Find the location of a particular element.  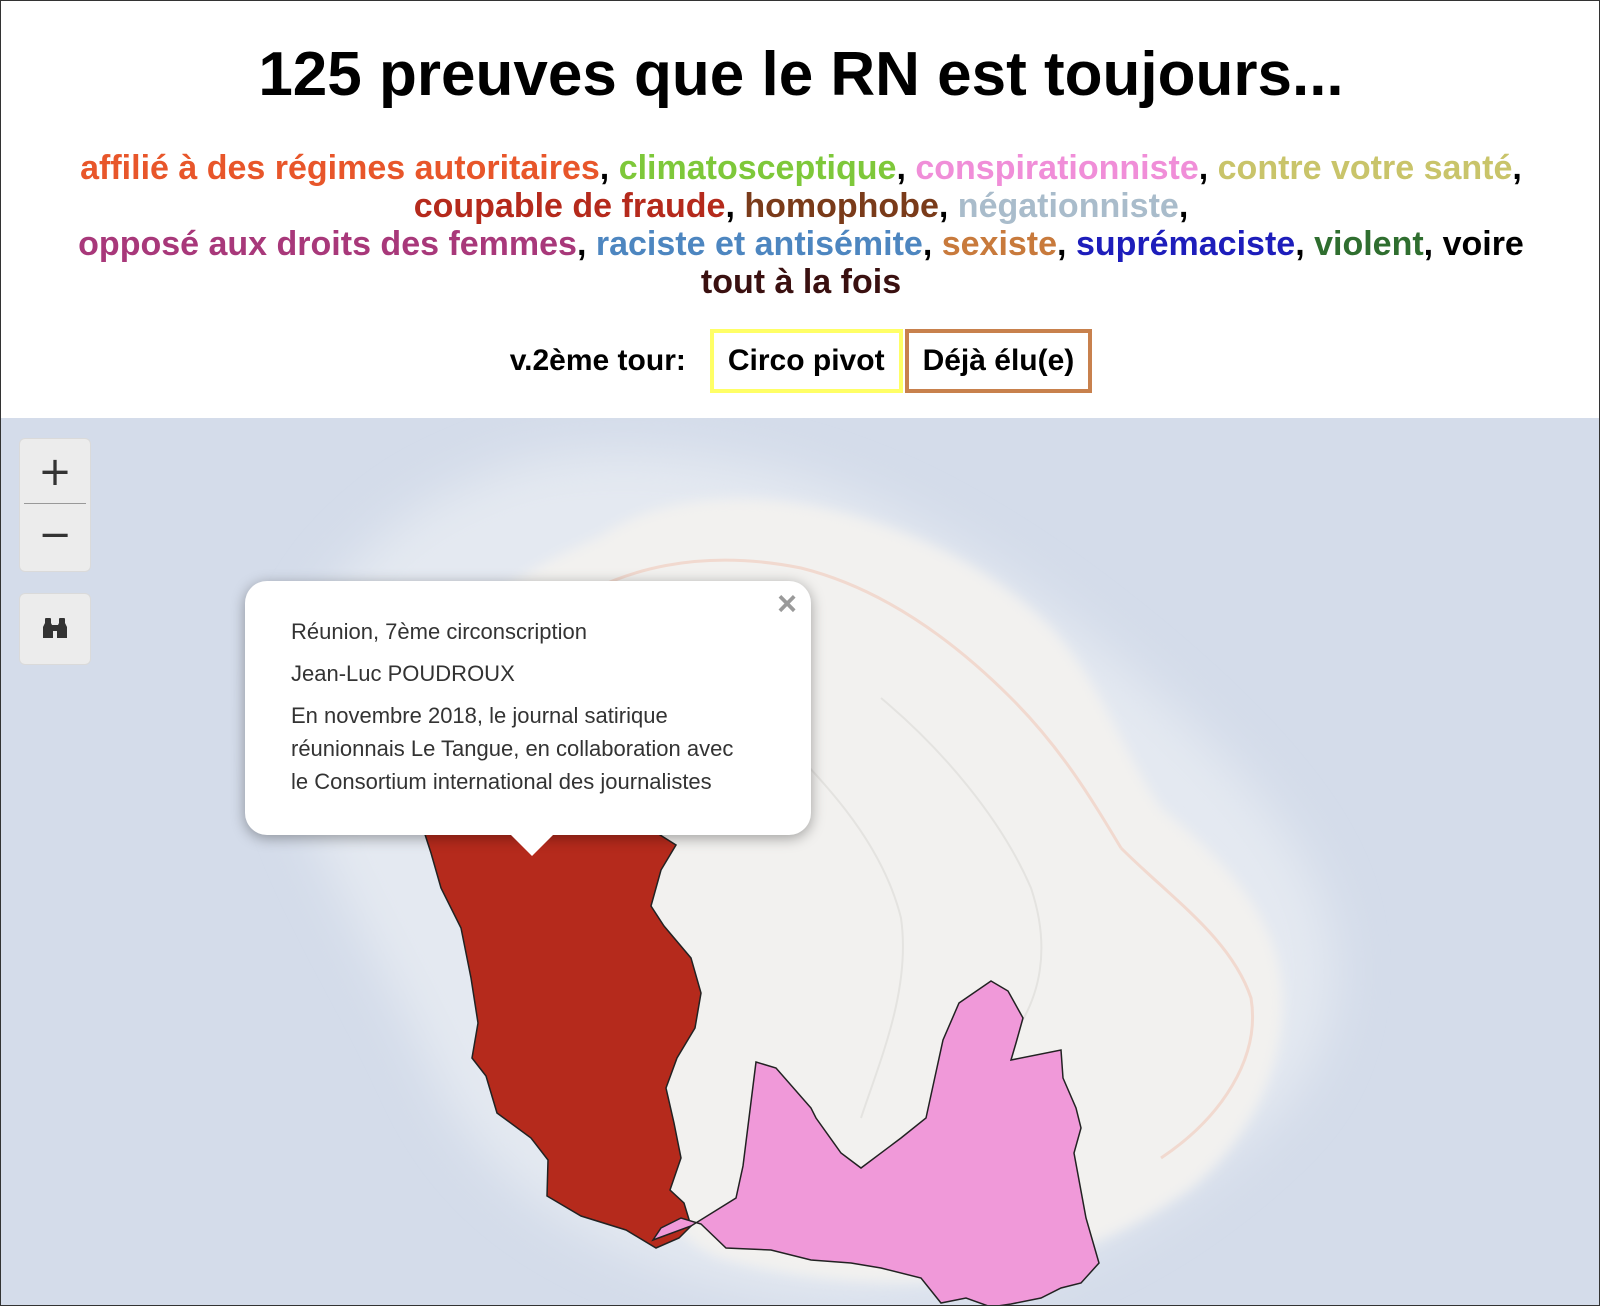

tag-climate-sceptic: climatosceptique is located at coordinates (757, 168).